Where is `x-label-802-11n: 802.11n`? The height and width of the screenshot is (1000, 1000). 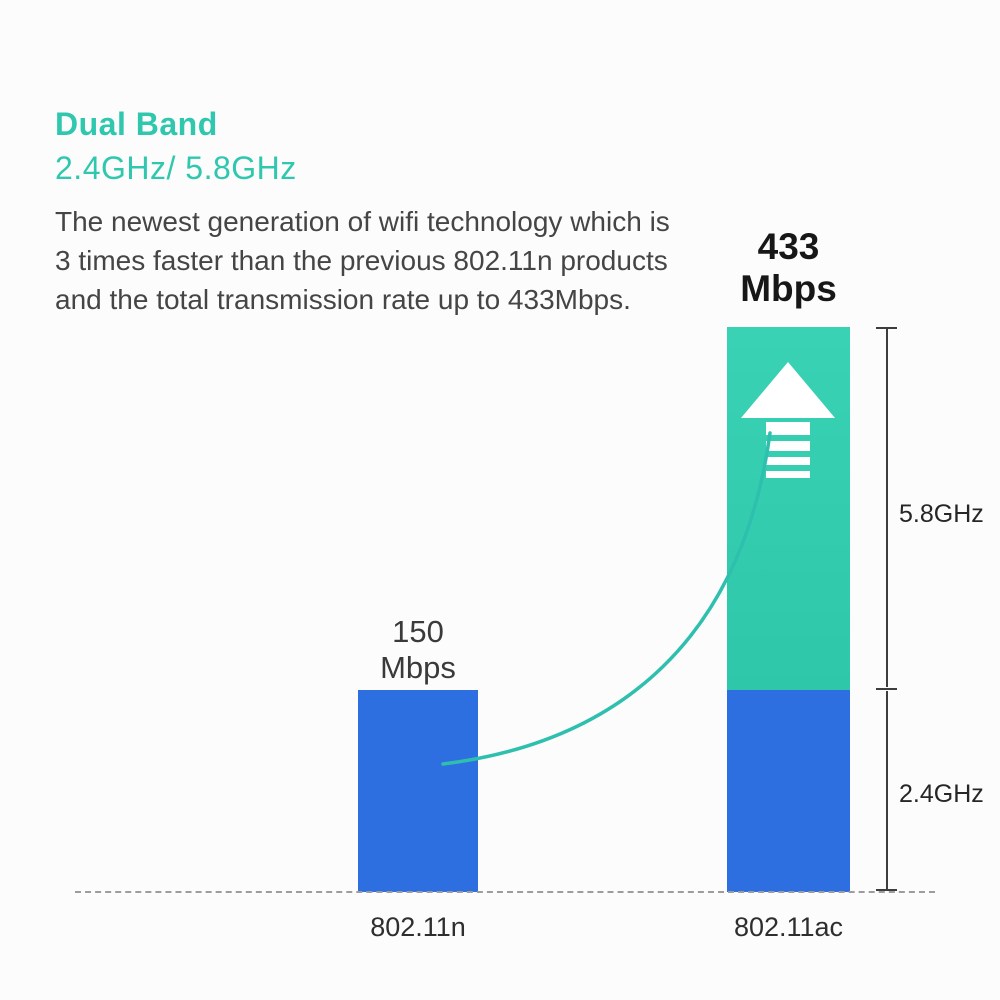 x-label-802-11n: 802.11n is located at coordinates (418, 927).